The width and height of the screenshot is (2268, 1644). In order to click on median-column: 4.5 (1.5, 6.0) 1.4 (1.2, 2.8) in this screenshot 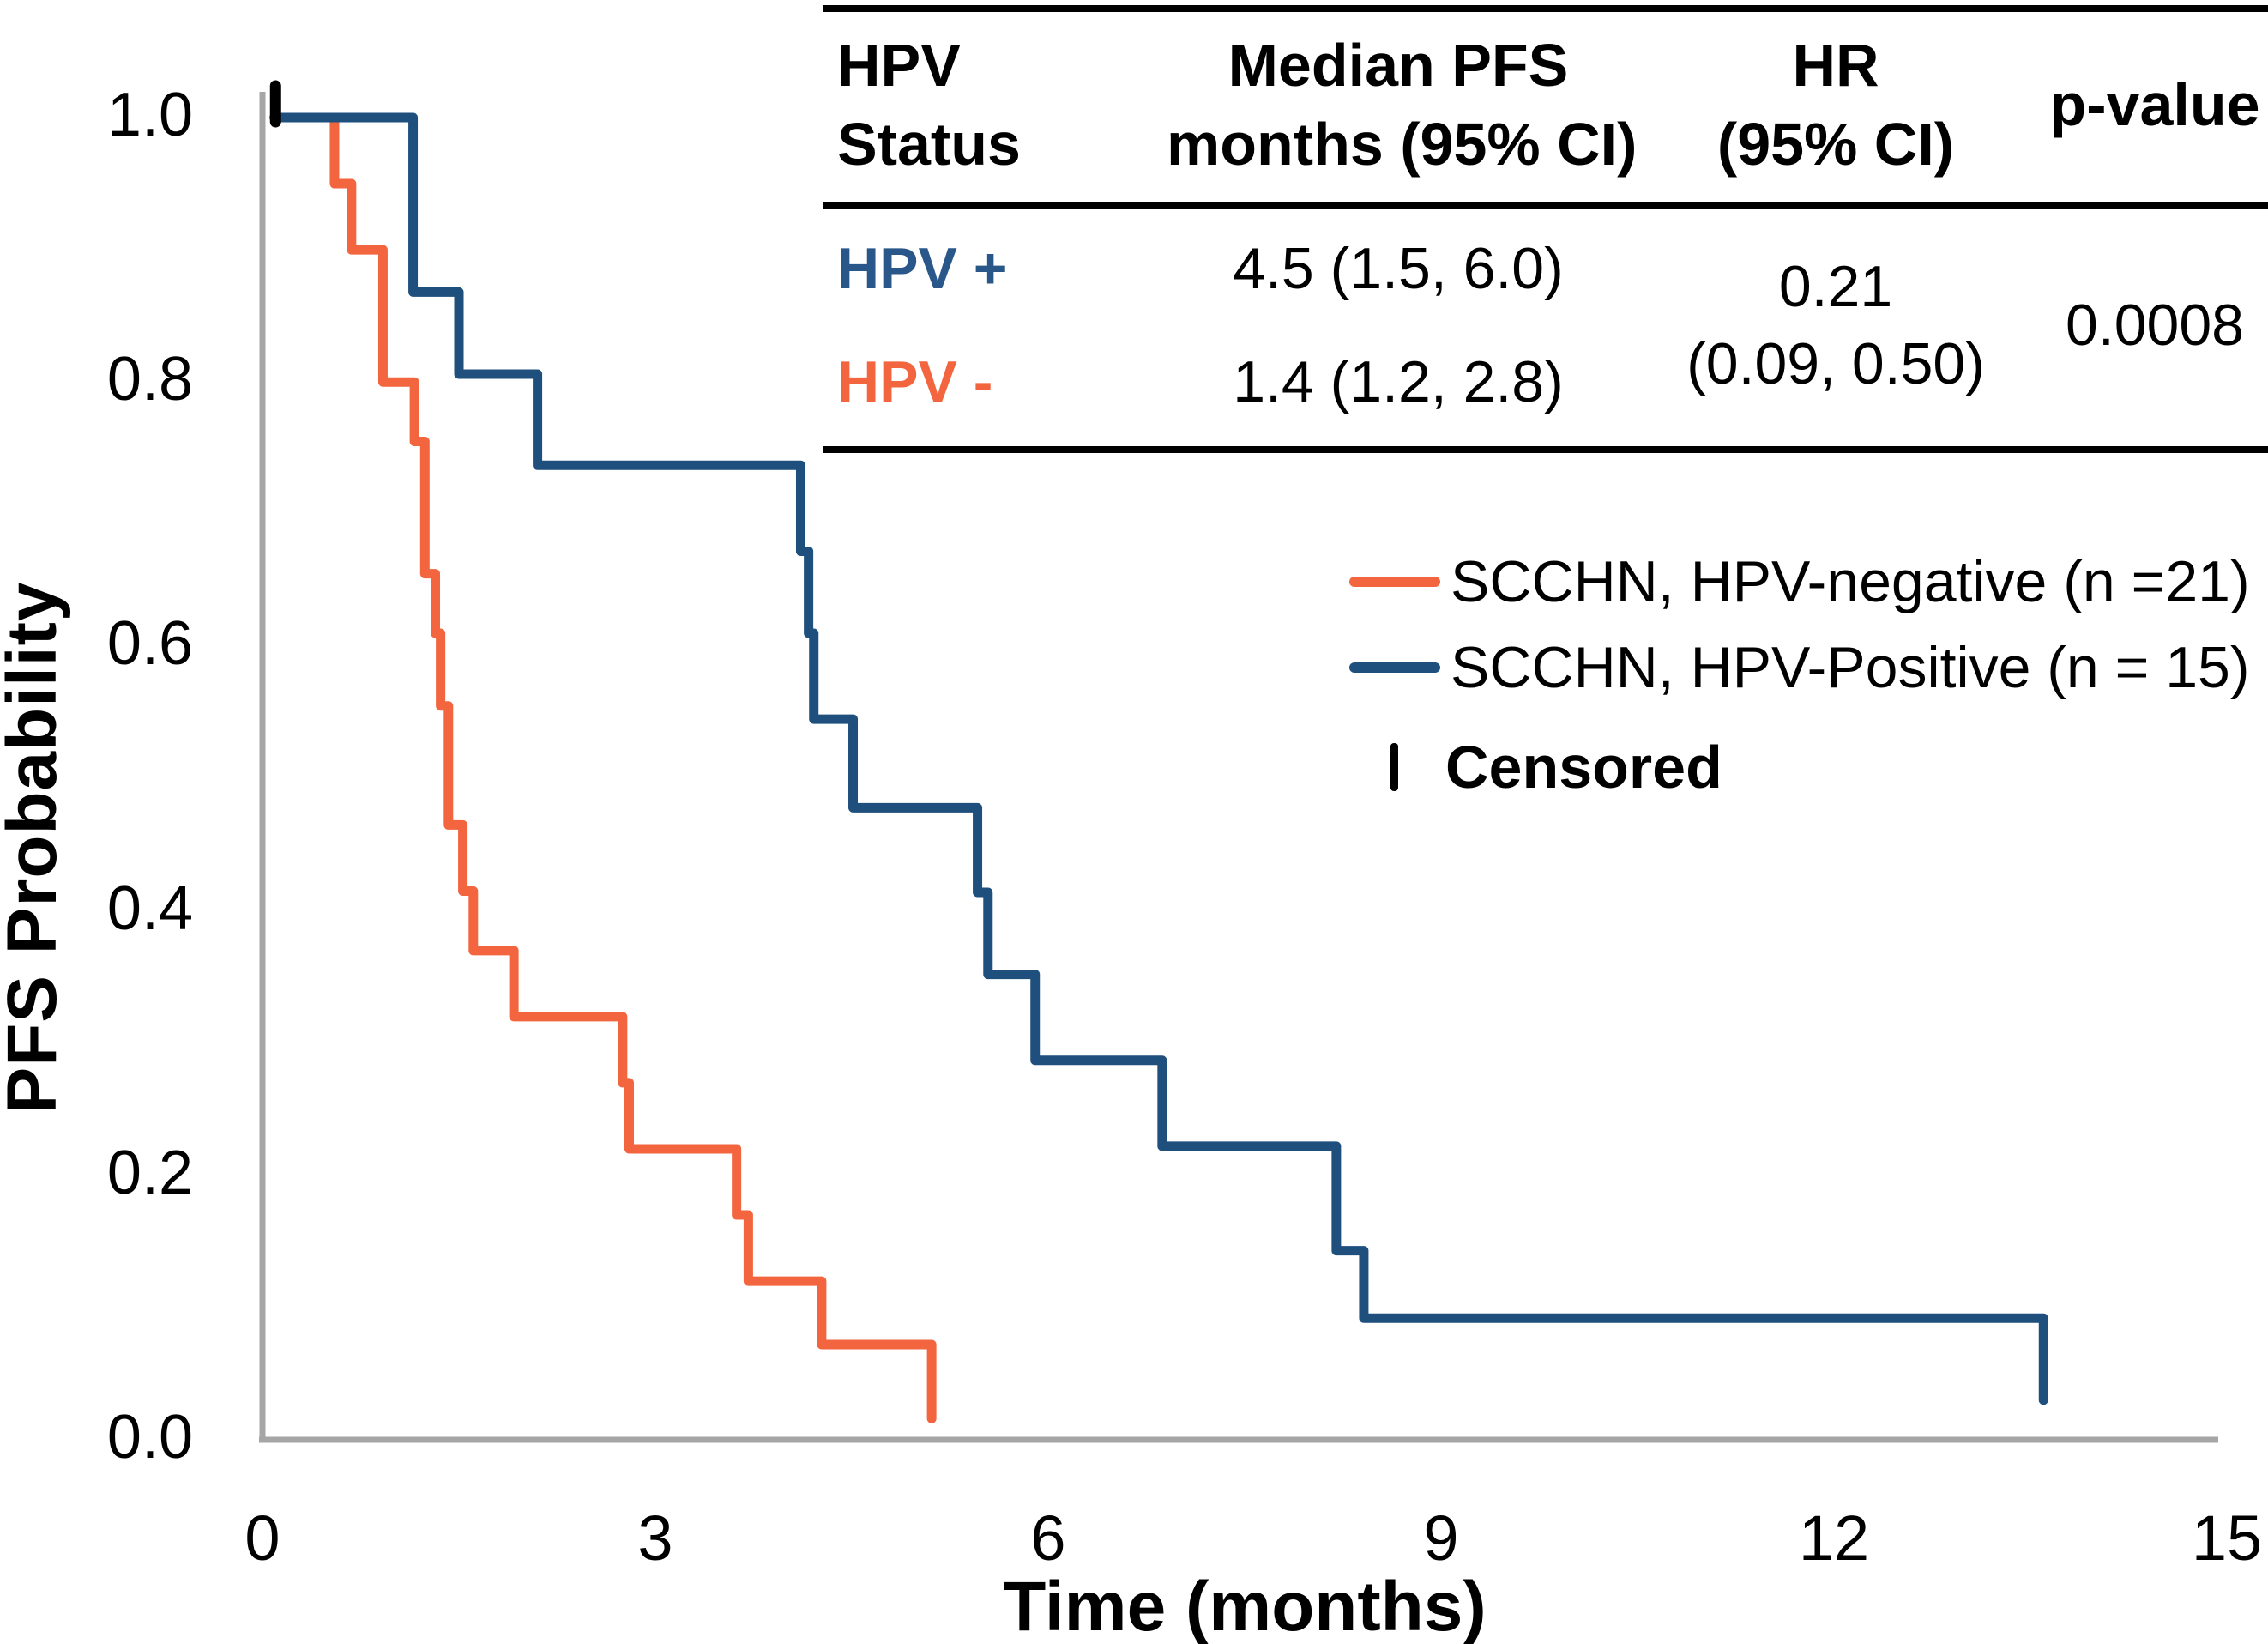, I will do `click(1399, 325)`.